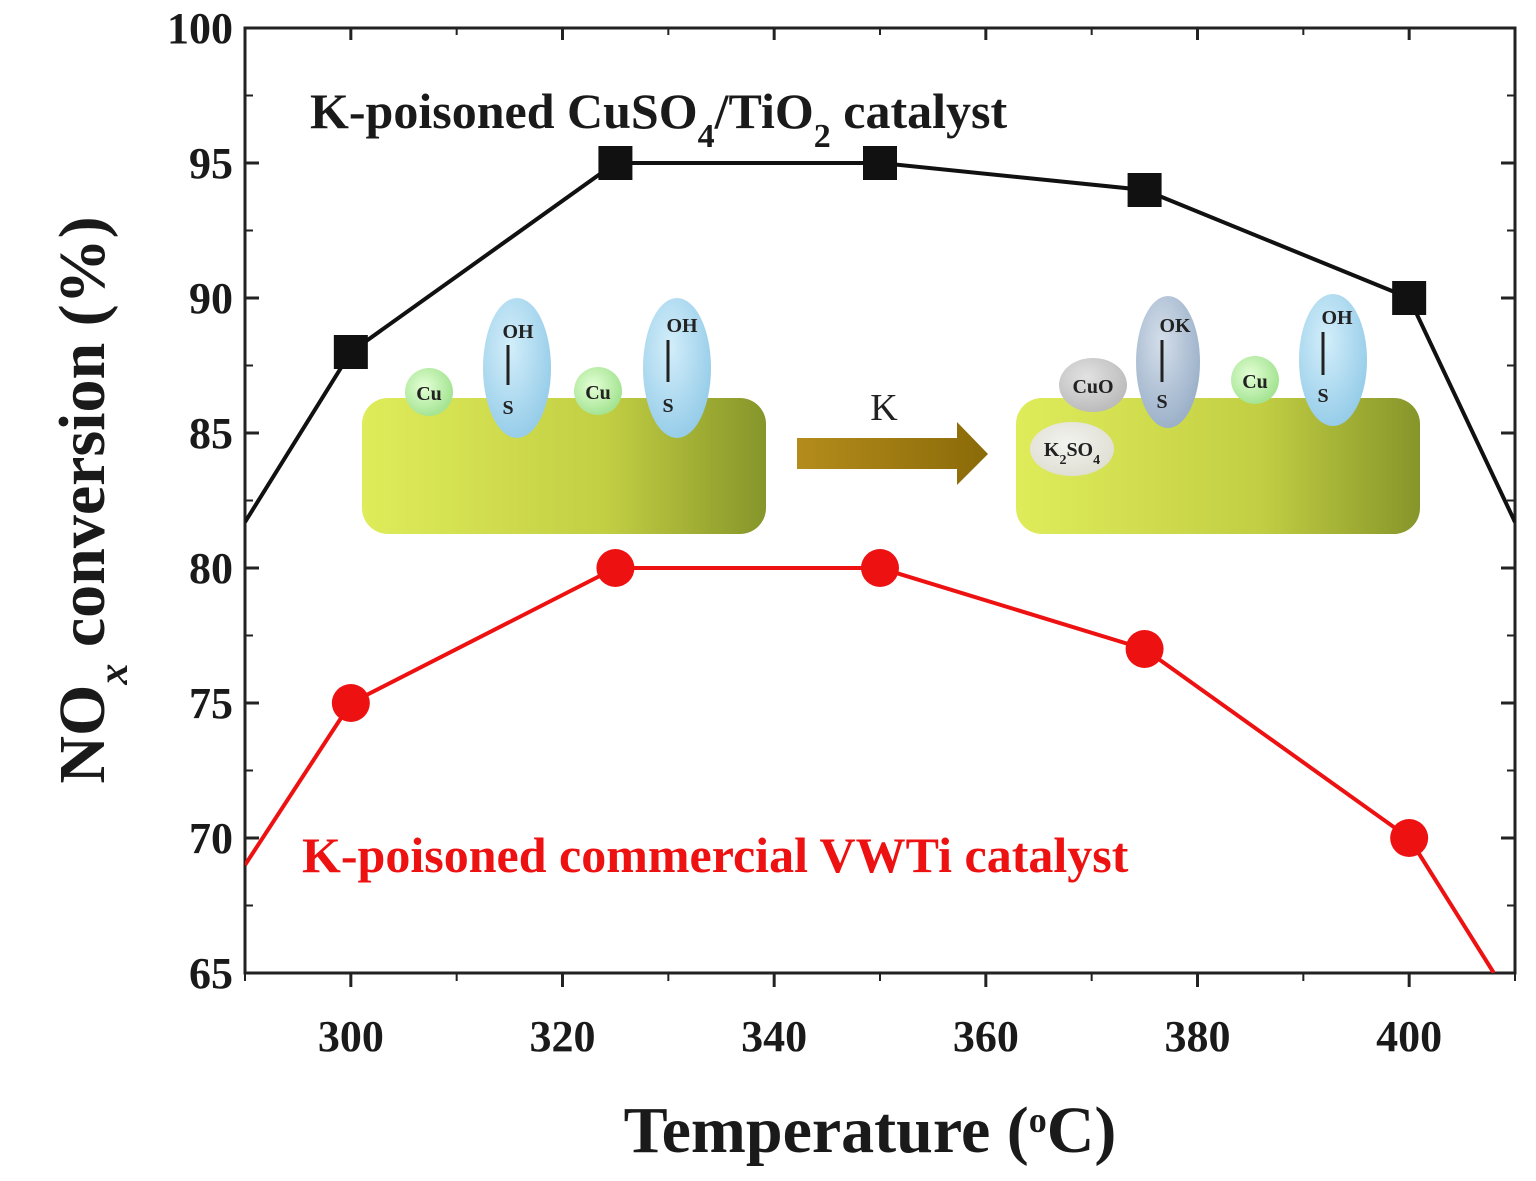 This screenshot has width=1536, height=1181. I want to click on x-tick-label: 300, so click(351, 1036).